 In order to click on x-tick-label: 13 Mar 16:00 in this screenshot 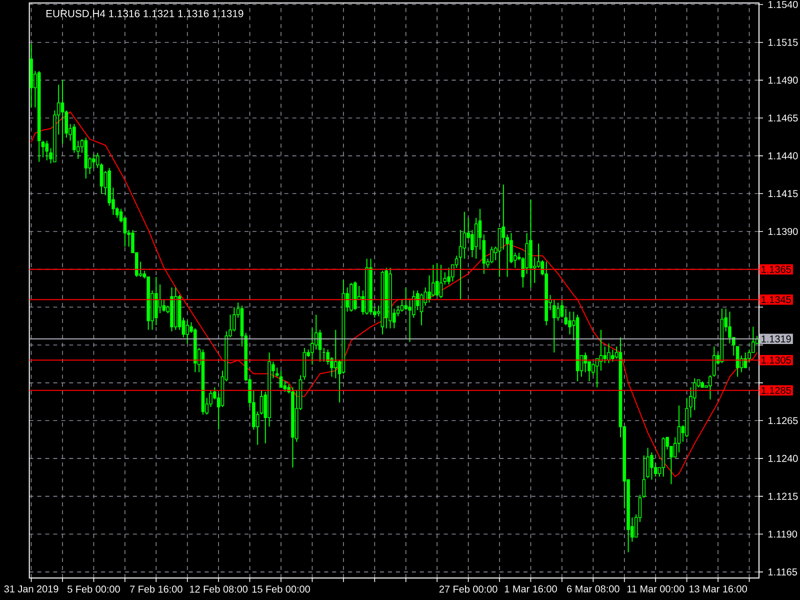, I will do `click(718, 588)`.